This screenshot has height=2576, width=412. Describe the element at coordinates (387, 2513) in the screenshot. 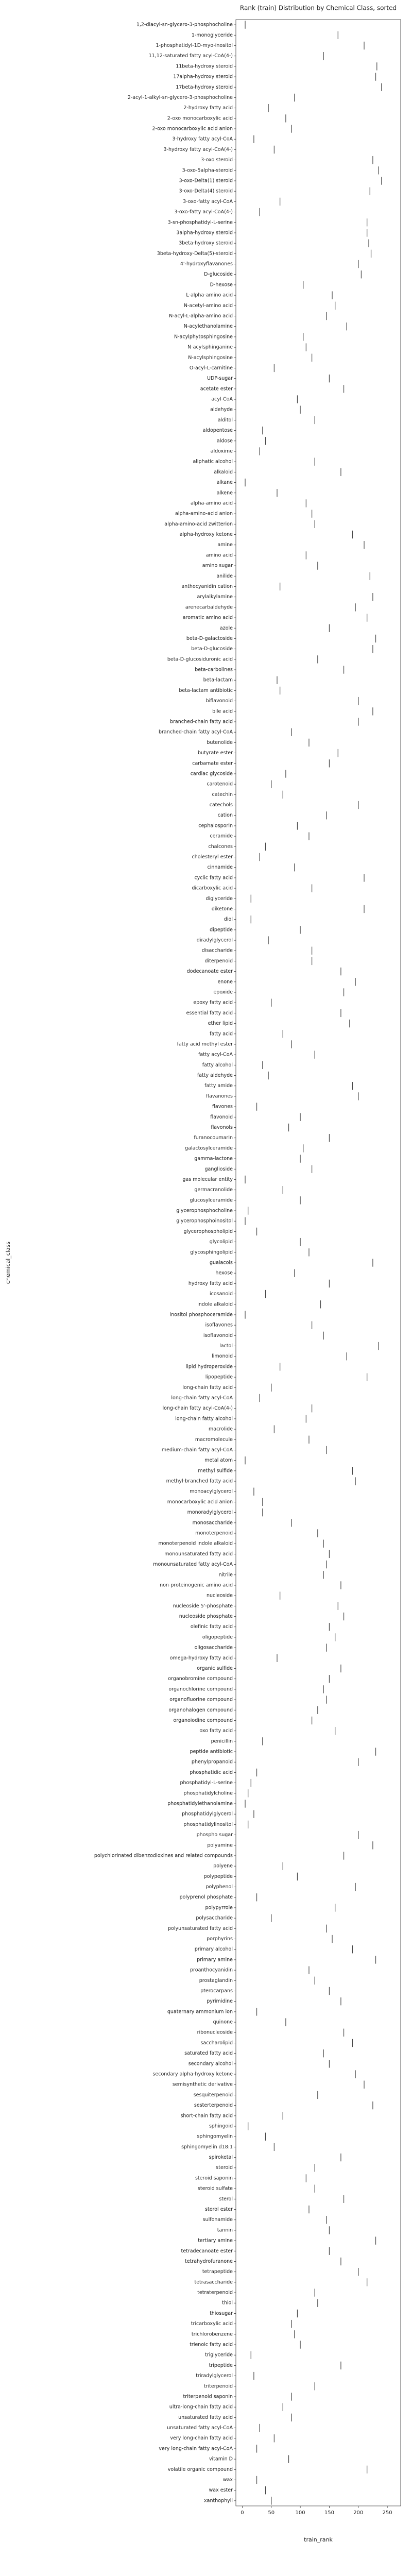

I see `x-tick-label: 250` at that location.